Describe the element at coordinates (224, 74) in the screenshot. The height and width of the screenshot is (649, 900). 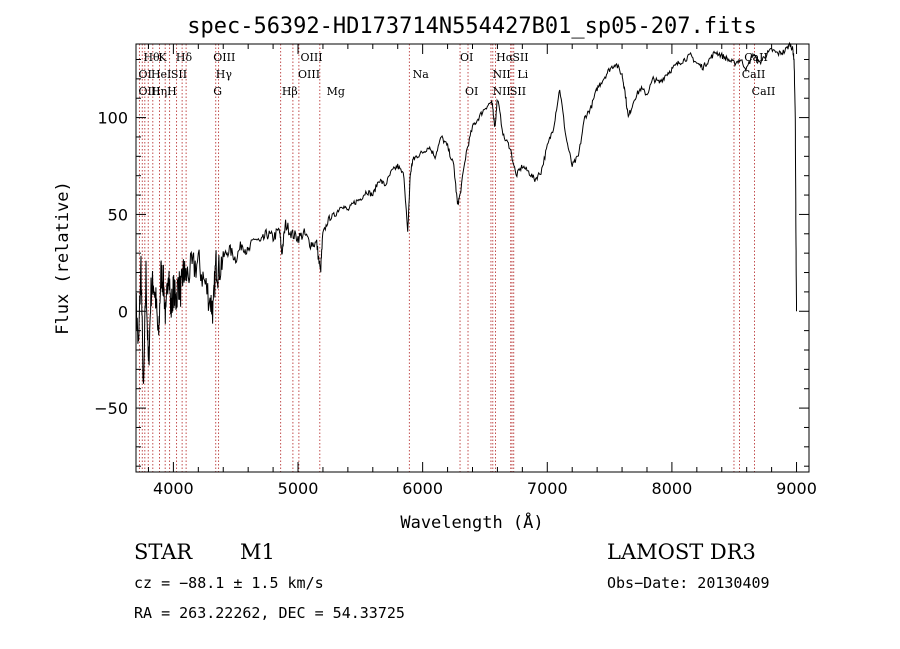
I see `line-label-lines_mid-3: Hγ` at that location.